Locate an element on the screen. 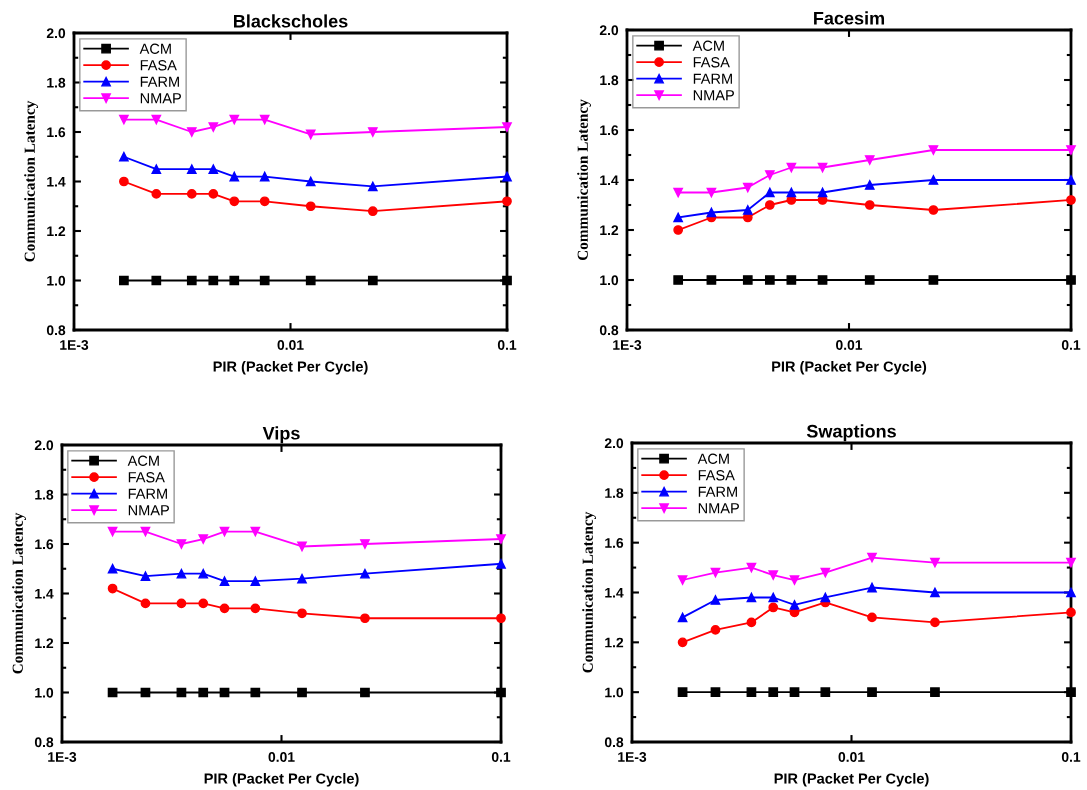 Image resolution: width=1087 pixels, height=790 pixels. chart-title: Vips is located at coordinates (281, 435).